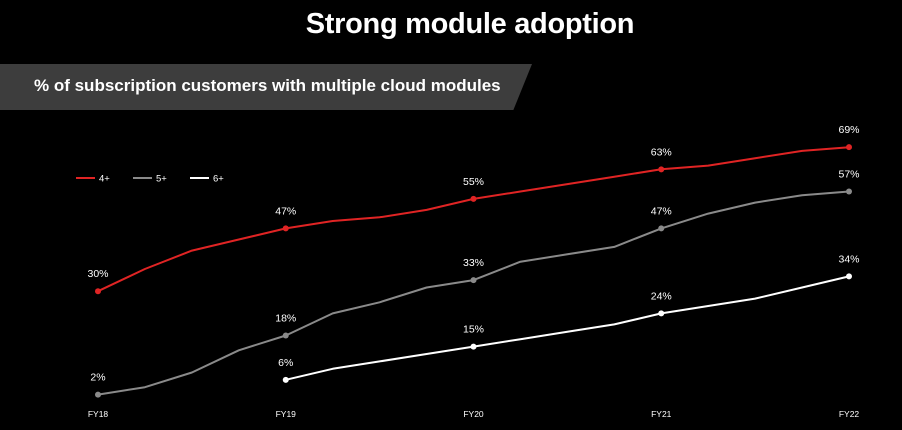  I want to click on series-5plus-value-label: 33%, so click(473, 263).